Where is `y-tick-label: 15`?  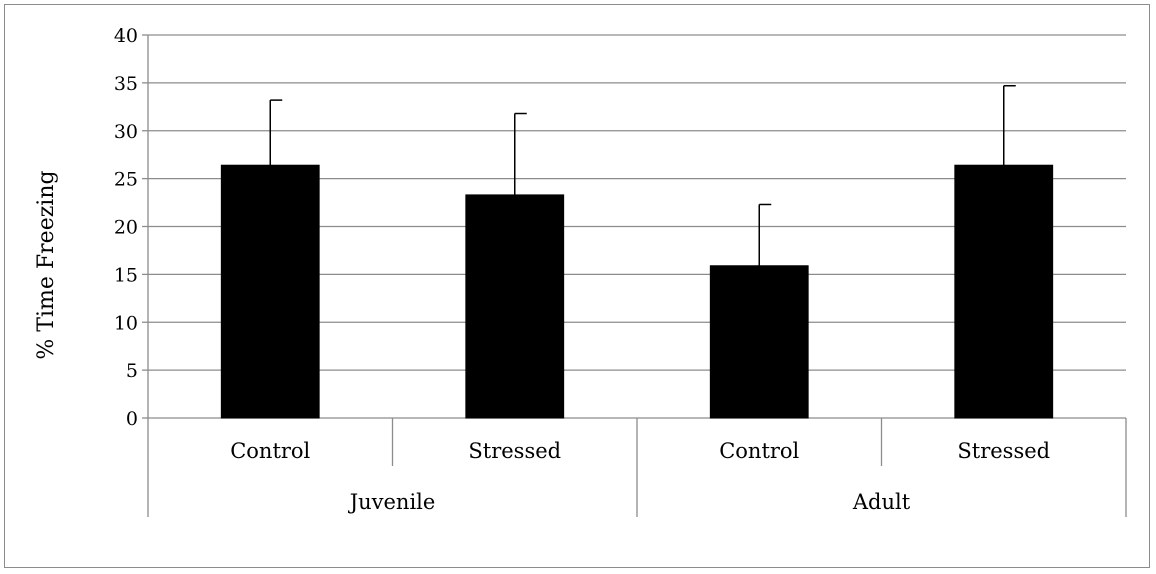 y-tick-label: 15 is located at coordinates (126, 275).